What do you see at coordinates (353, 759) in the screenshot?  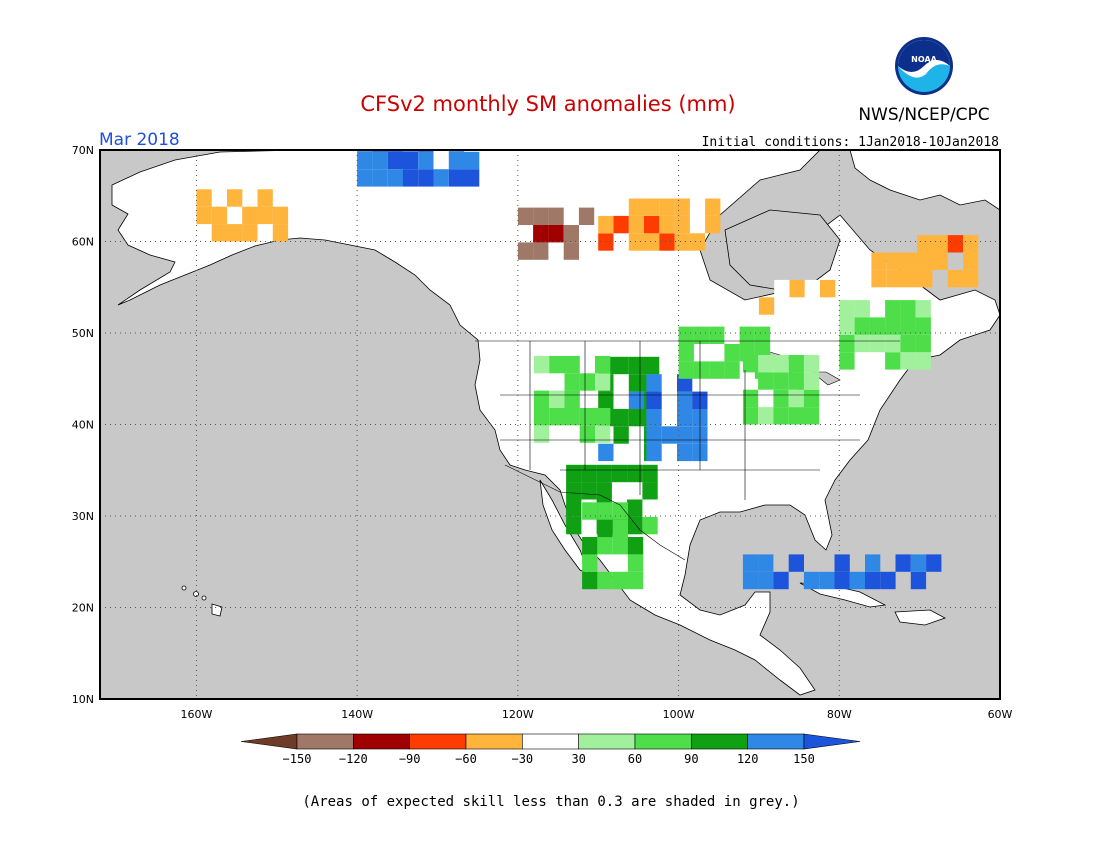 I see `colorbar-tick-label: −120` at bounding box center [353, 759].